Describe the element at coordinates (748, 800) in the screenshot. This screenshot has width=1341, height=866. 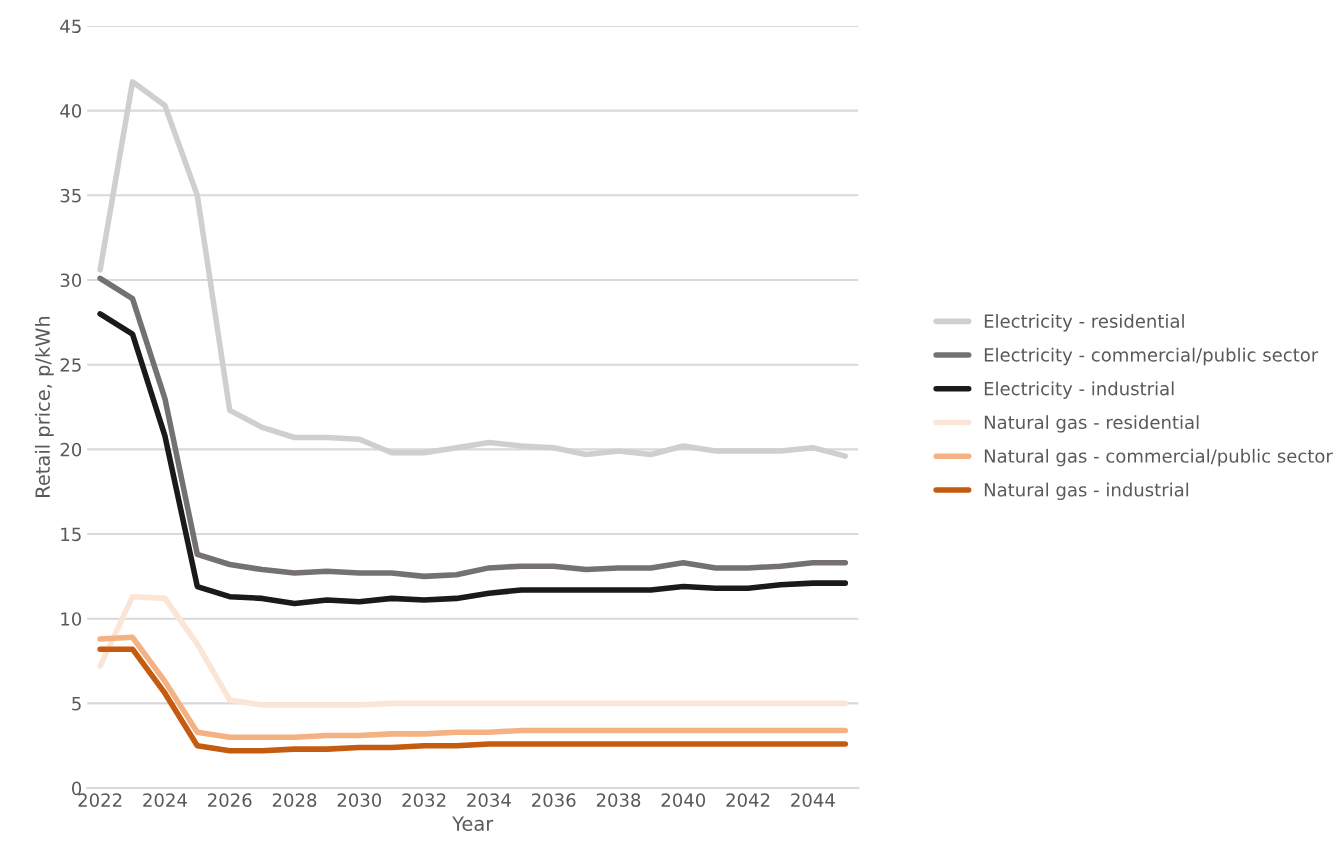
I see `x-tick-label: 2042` at that location.